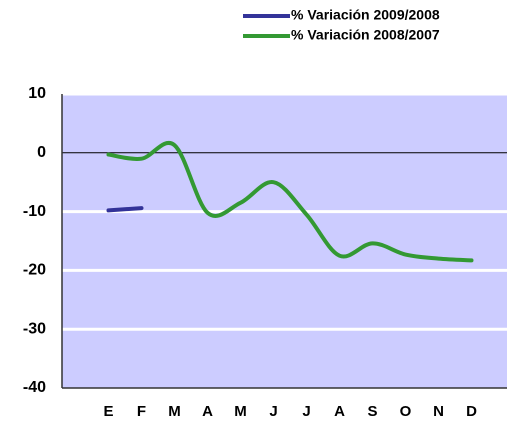 This screenshot has width=507, height=432. I want to click on y-tick-label: -20, so click(34, 270).